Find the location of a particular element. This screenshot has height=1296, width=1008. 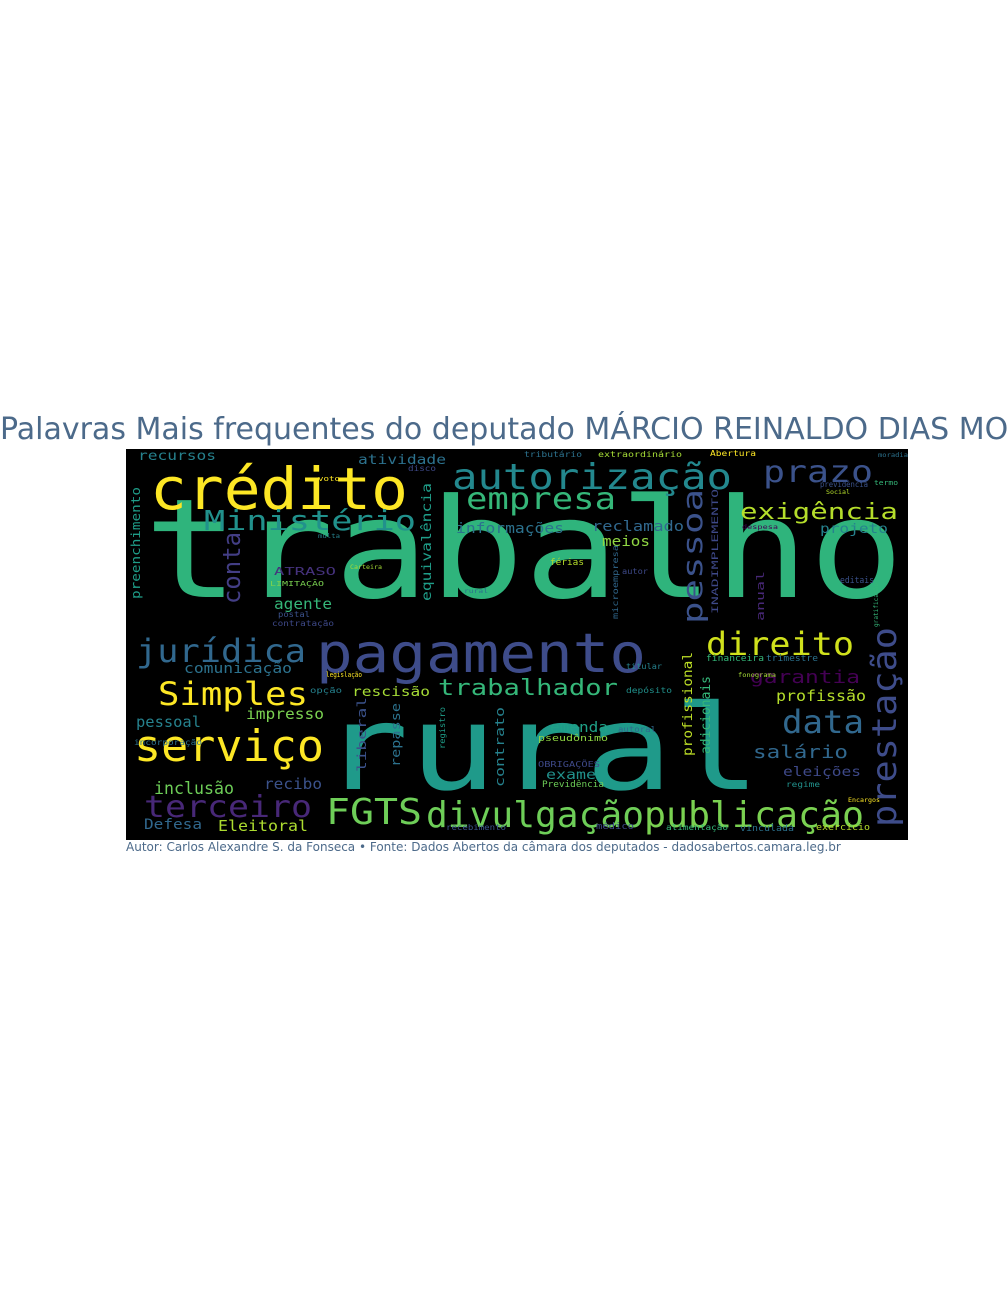

word-80: LIMITAÇÃO is located at coordinates (297, 583).